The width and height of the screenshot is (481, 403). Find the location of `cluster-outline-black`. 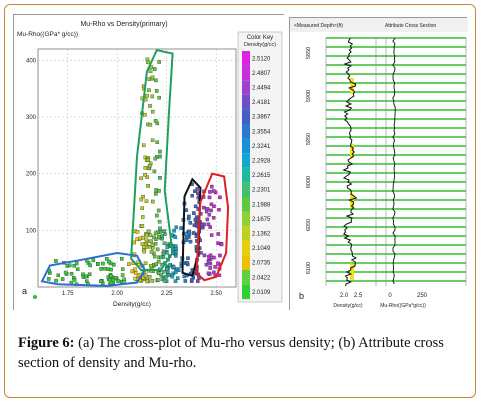

cluster-outline-black is located at coordinates (191, 227).